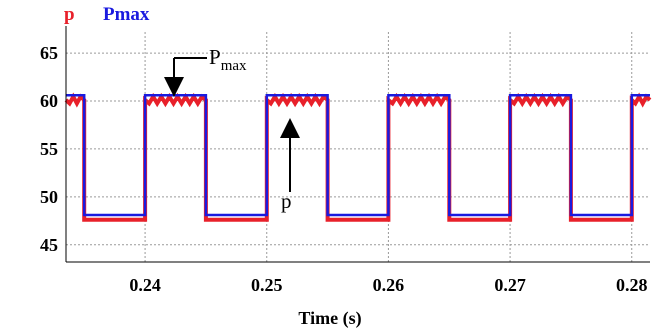 The image size is (652, 333). I want to click on legend-entry-p: p, so click(69, 14).